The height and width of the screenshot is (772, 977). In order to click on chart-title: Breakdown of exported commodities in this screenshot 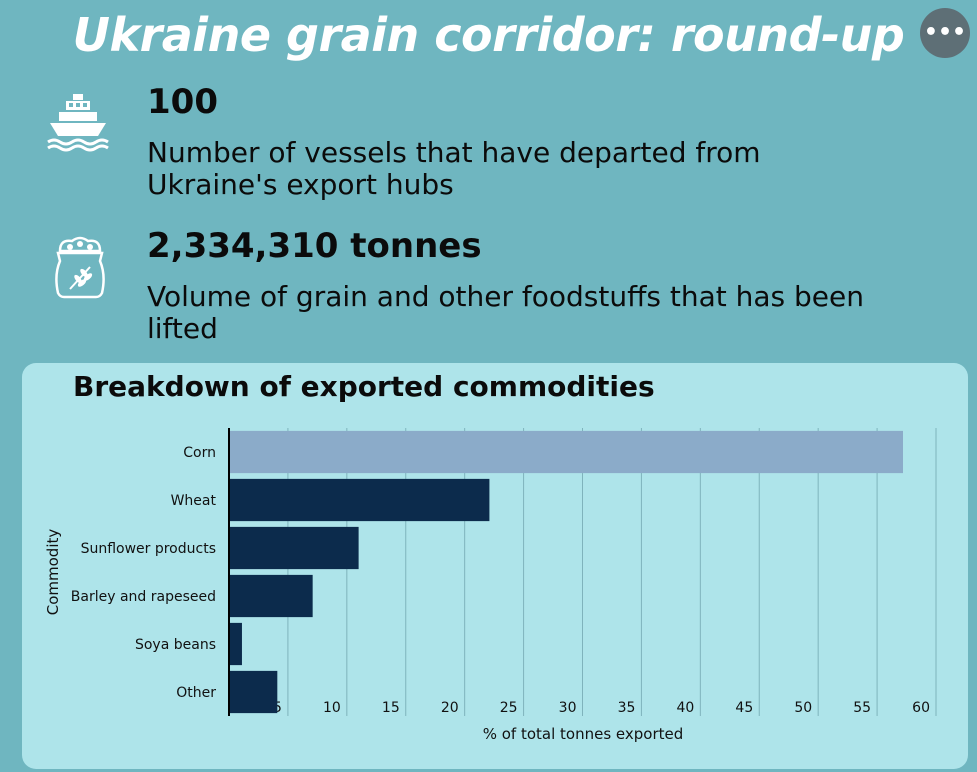, I will do `click(364, 386)`.